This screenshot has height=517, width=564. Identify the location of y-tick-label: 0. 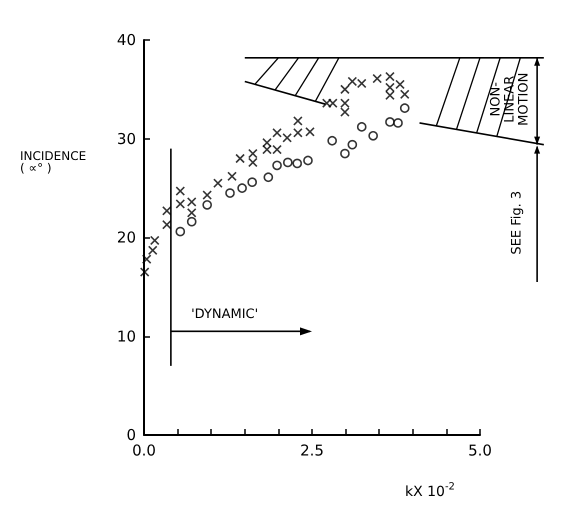
(131, 435).